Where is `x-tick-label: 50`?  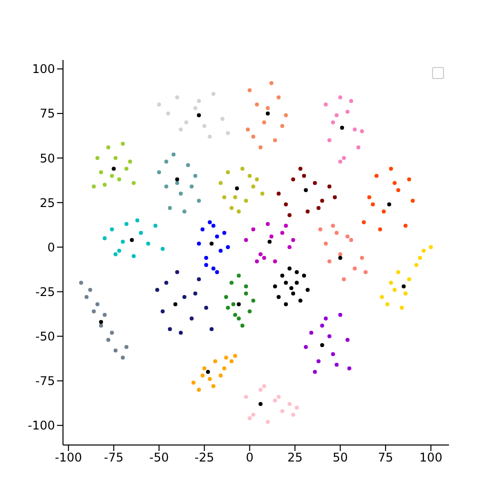 x-tick-label: 50 is located at coordinates (340, 457).